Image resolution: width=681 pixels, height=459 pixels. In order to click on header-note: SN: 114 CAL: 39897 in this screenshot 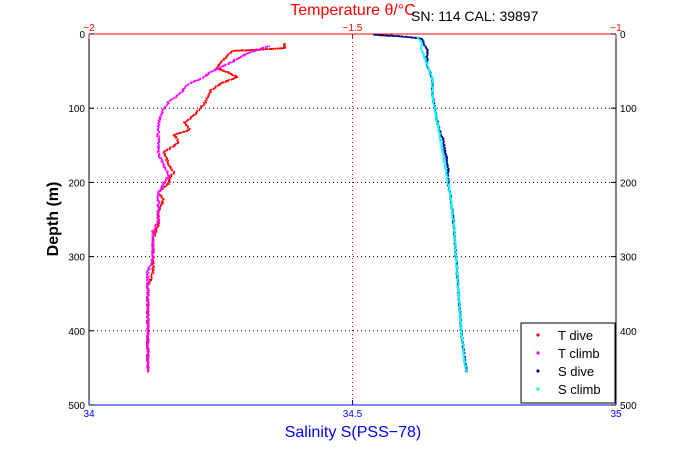, I will do `click(475, 16)`.